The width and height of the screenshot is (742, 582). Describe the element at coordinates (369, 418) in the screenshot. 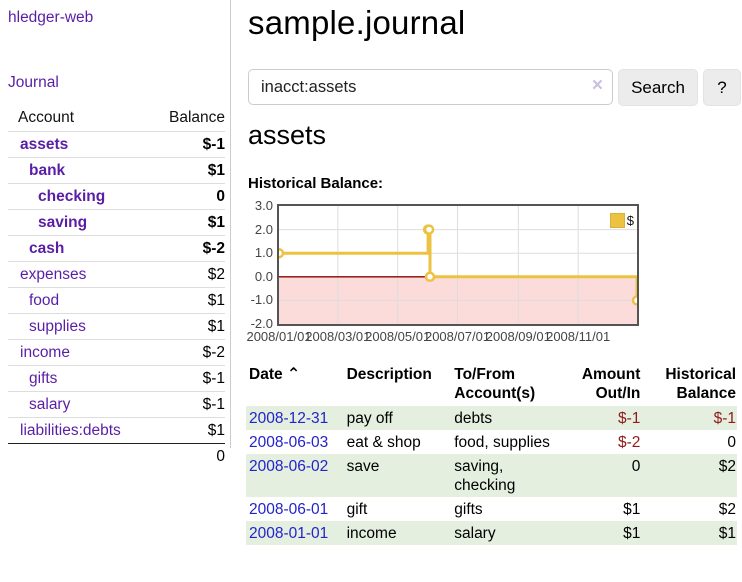

I see `transaction-description: pay off` at that location.